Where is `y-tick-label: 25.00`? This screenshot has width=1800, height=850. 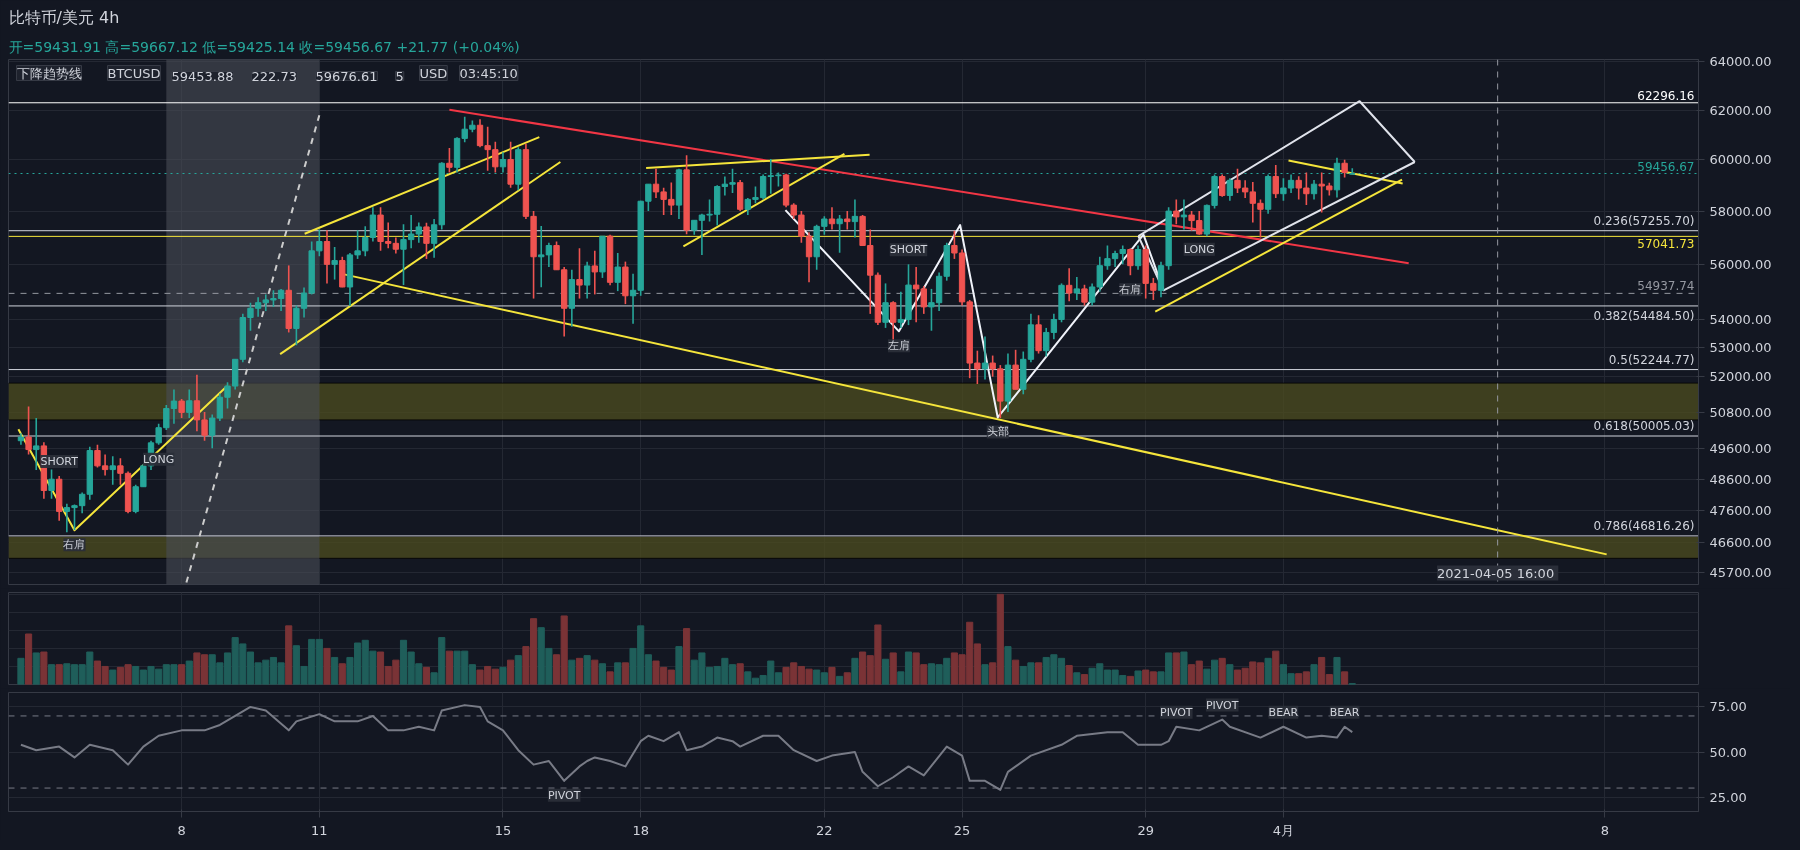 y-tick-label: 25.00 is located at coordinates (1728, 797).